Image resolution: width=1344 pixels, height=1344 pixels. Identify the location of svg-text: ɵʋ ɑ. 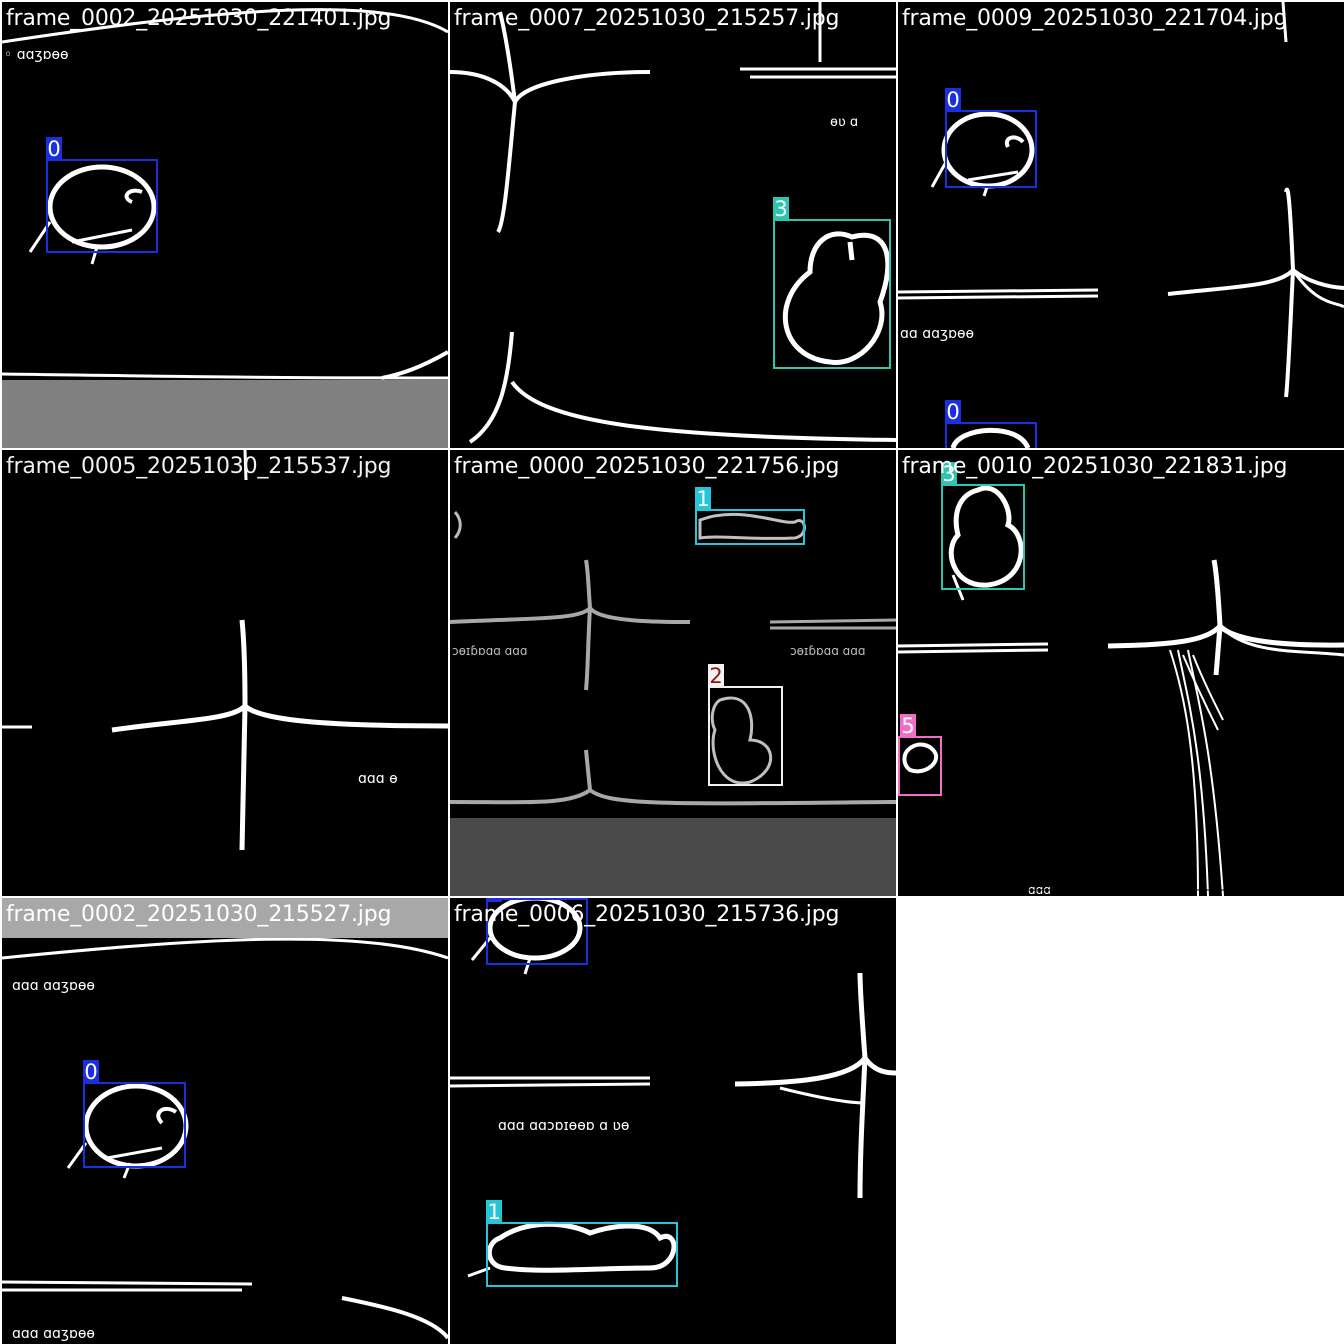
(844, 122).